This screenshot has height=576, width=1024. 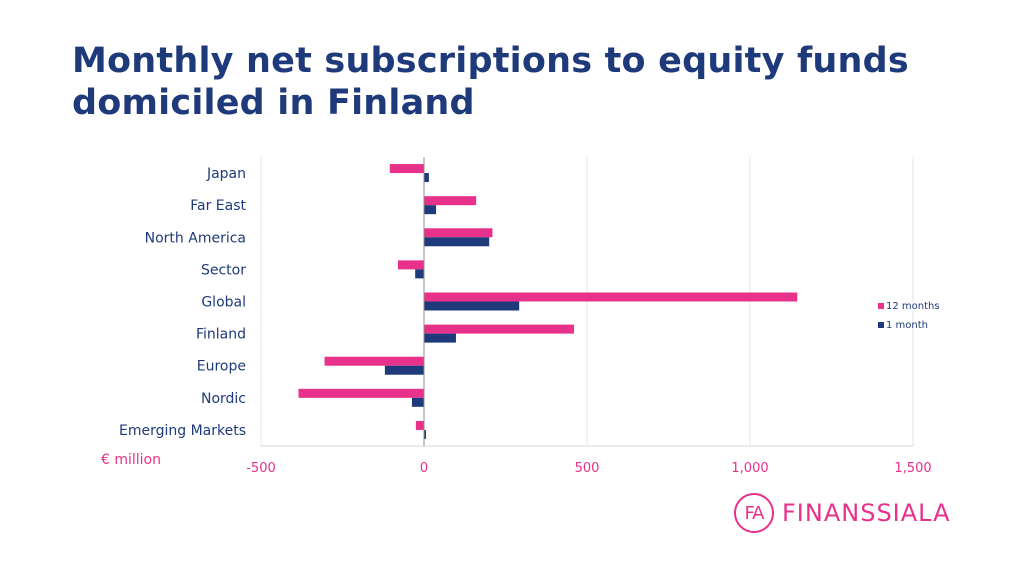 I want to click on legend: 12 months 1 month, so click(x=909, y=316).